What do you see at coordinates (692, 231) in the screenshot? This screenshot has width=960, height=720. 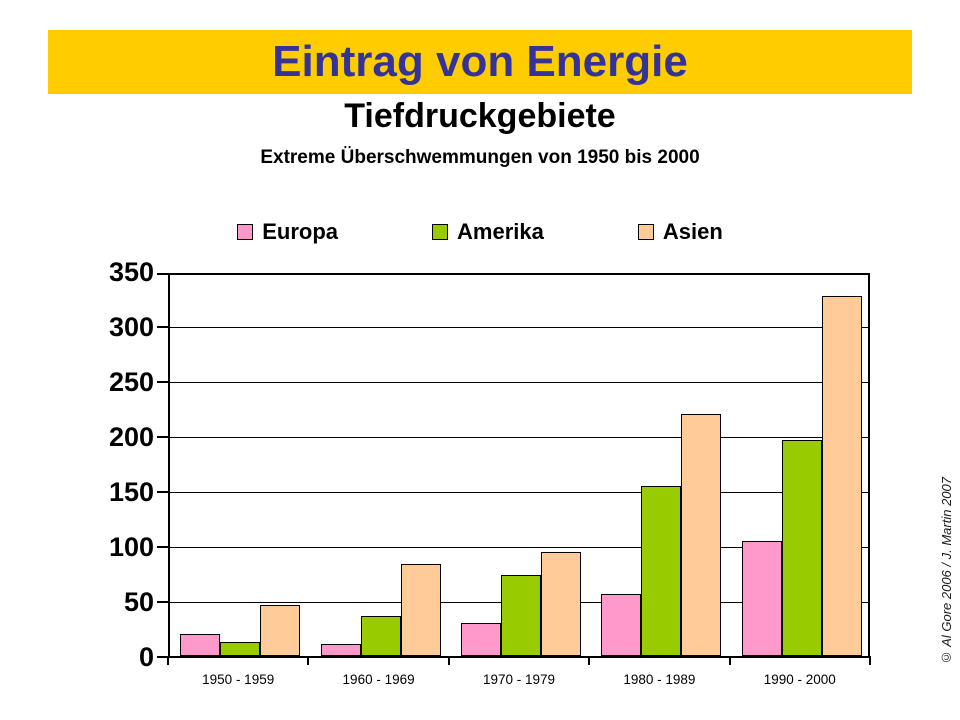 I see `legend-label-asien: Asien` at bounding box center [692, 231].